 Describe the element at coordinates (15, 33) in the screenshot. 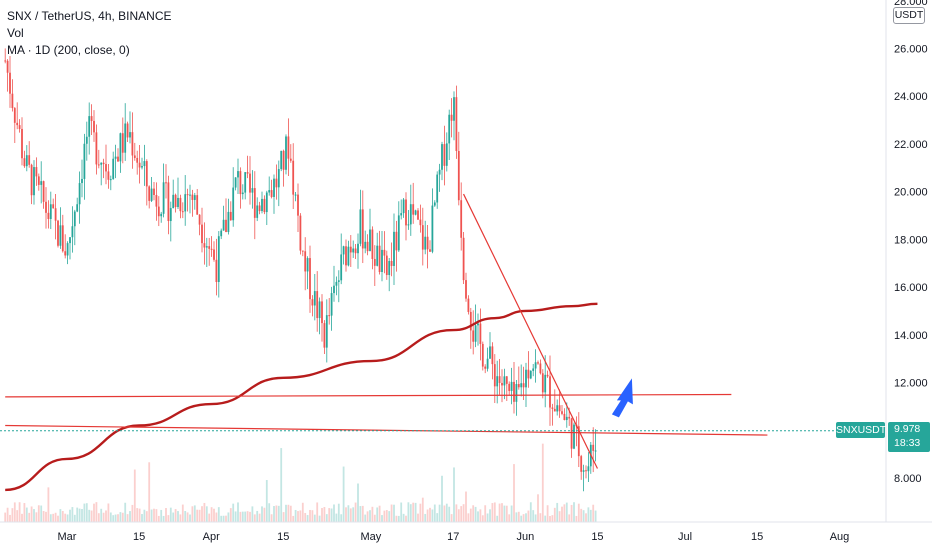

I see `volume-indicator-label: Vol` at that location.